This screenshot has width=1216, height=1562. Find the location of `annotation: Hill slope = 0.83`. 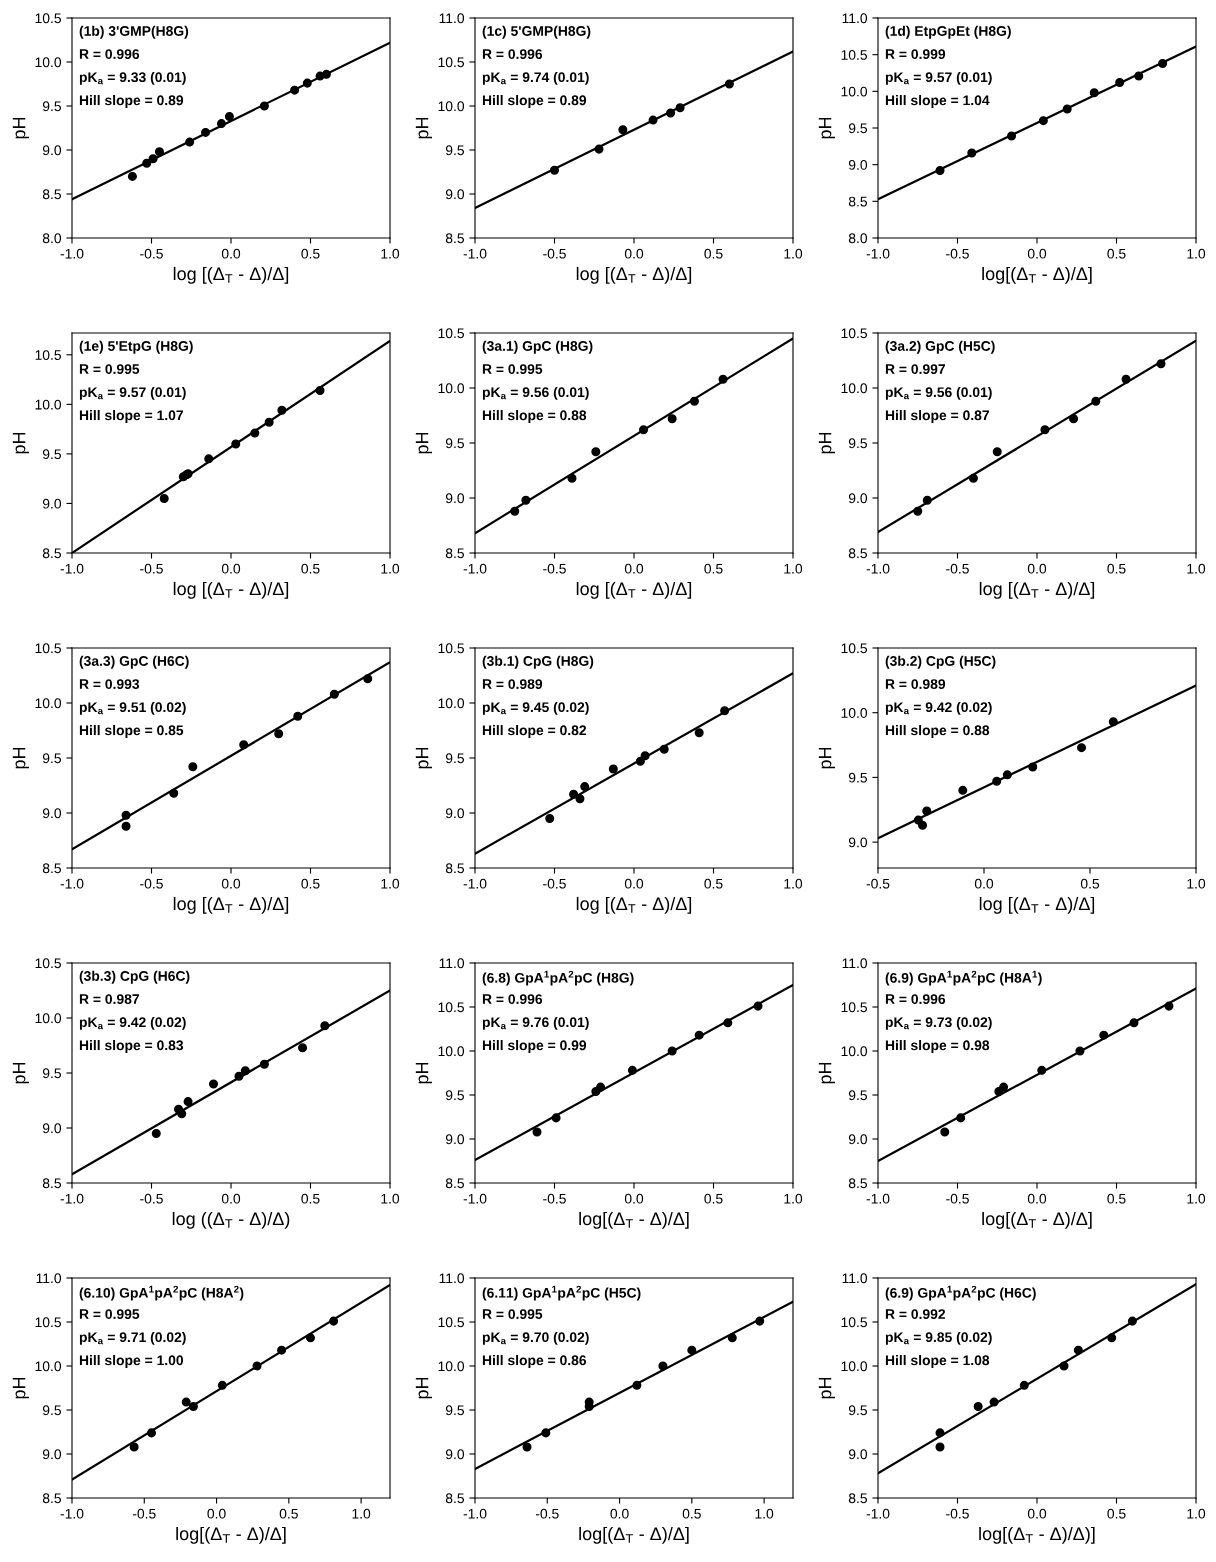

annotation: Hill slope = 0.83 is located at coordinates (131, 1046).